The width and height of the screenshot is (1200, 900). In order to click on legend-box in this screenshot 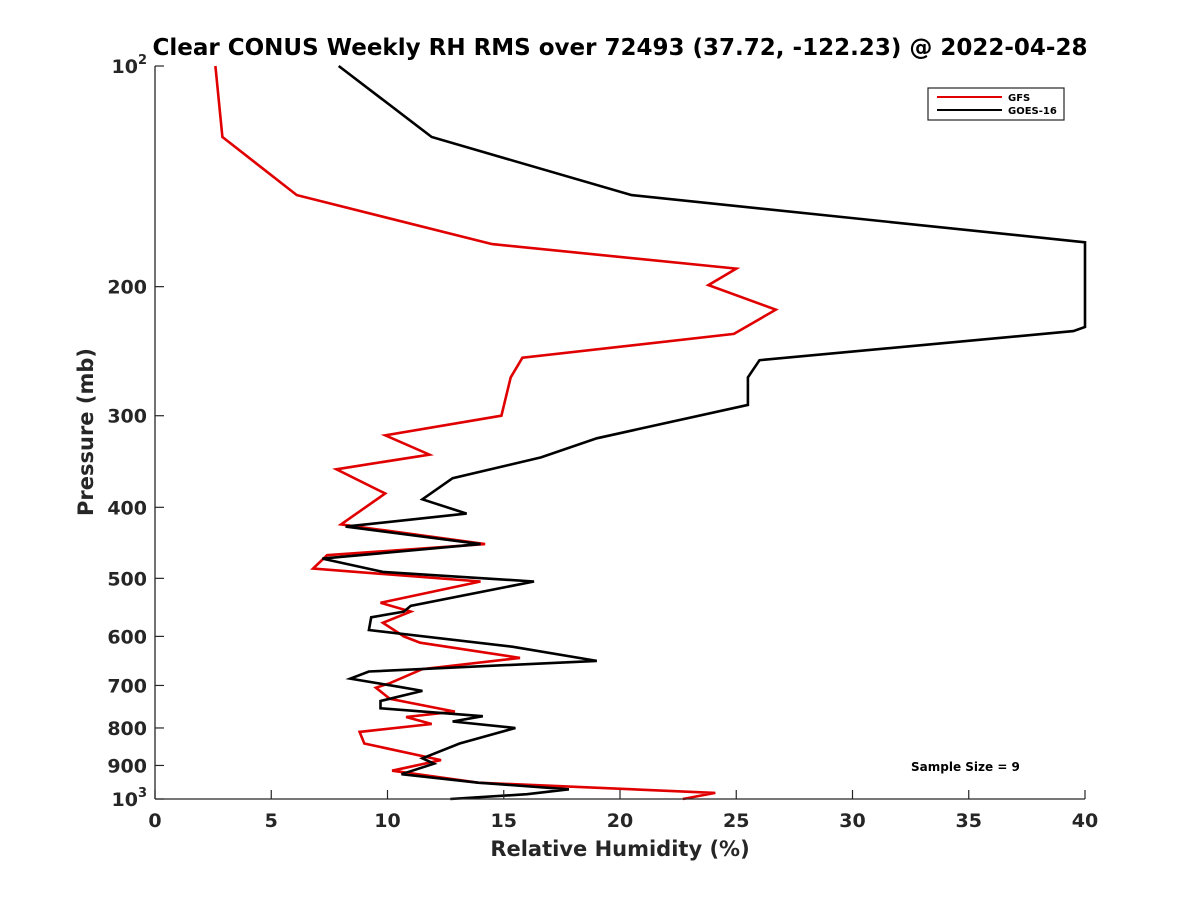, I will do `click(996, 104)`.